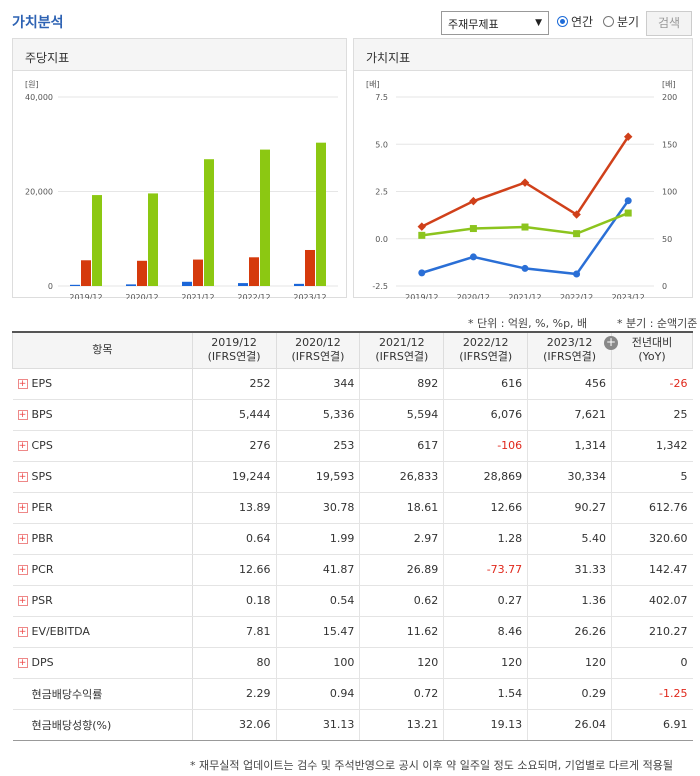 The height and width of the screenshot is (776, 700). Describe the element at coordinates (669, 144) in the screenshot. I see `y-right-tick-label: 150` at that location.